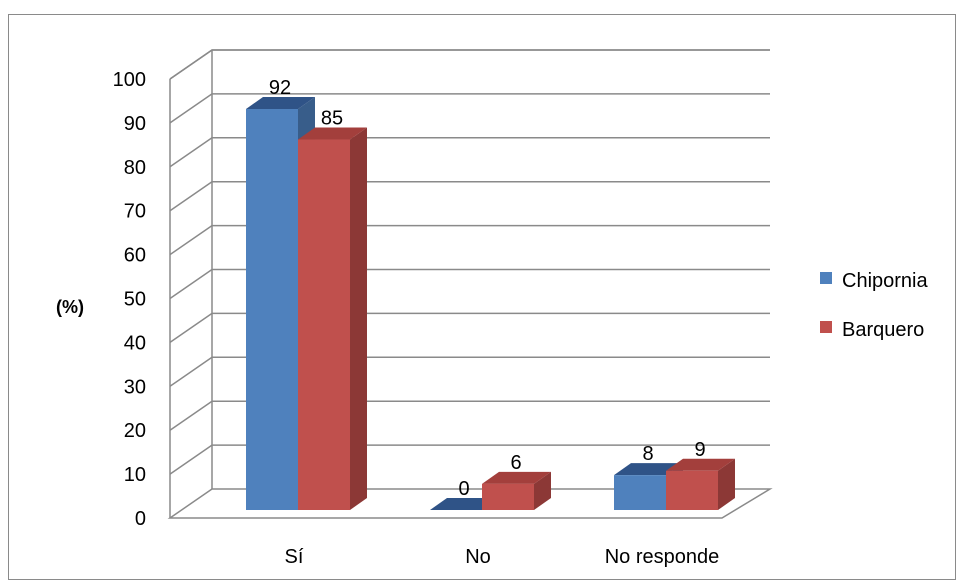 The width and height of the screenshot is (960, 584). I want to click on legend-label-barquero: Barquero, so click(883, 330).